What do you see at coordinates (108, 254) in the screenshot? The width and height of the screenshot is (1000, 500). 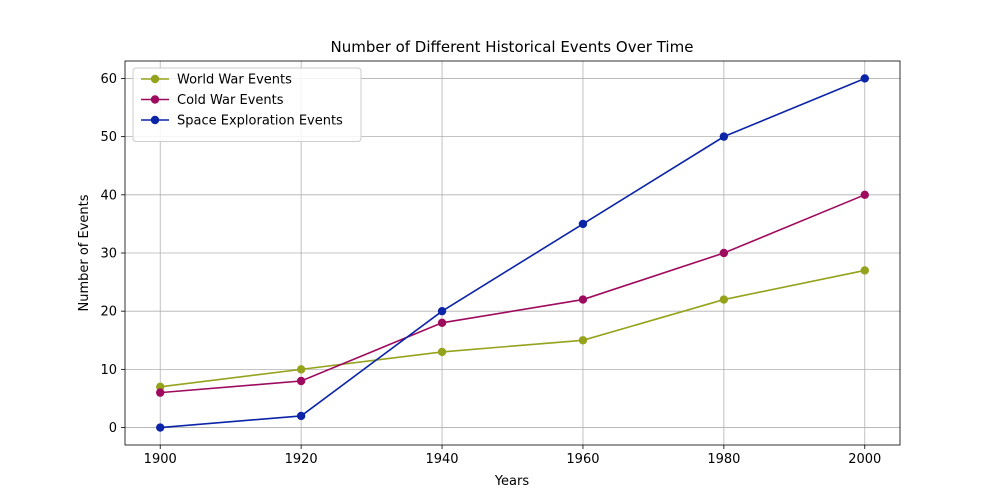 I see `y-tick-label: 30` at bounding box center [108, 254].